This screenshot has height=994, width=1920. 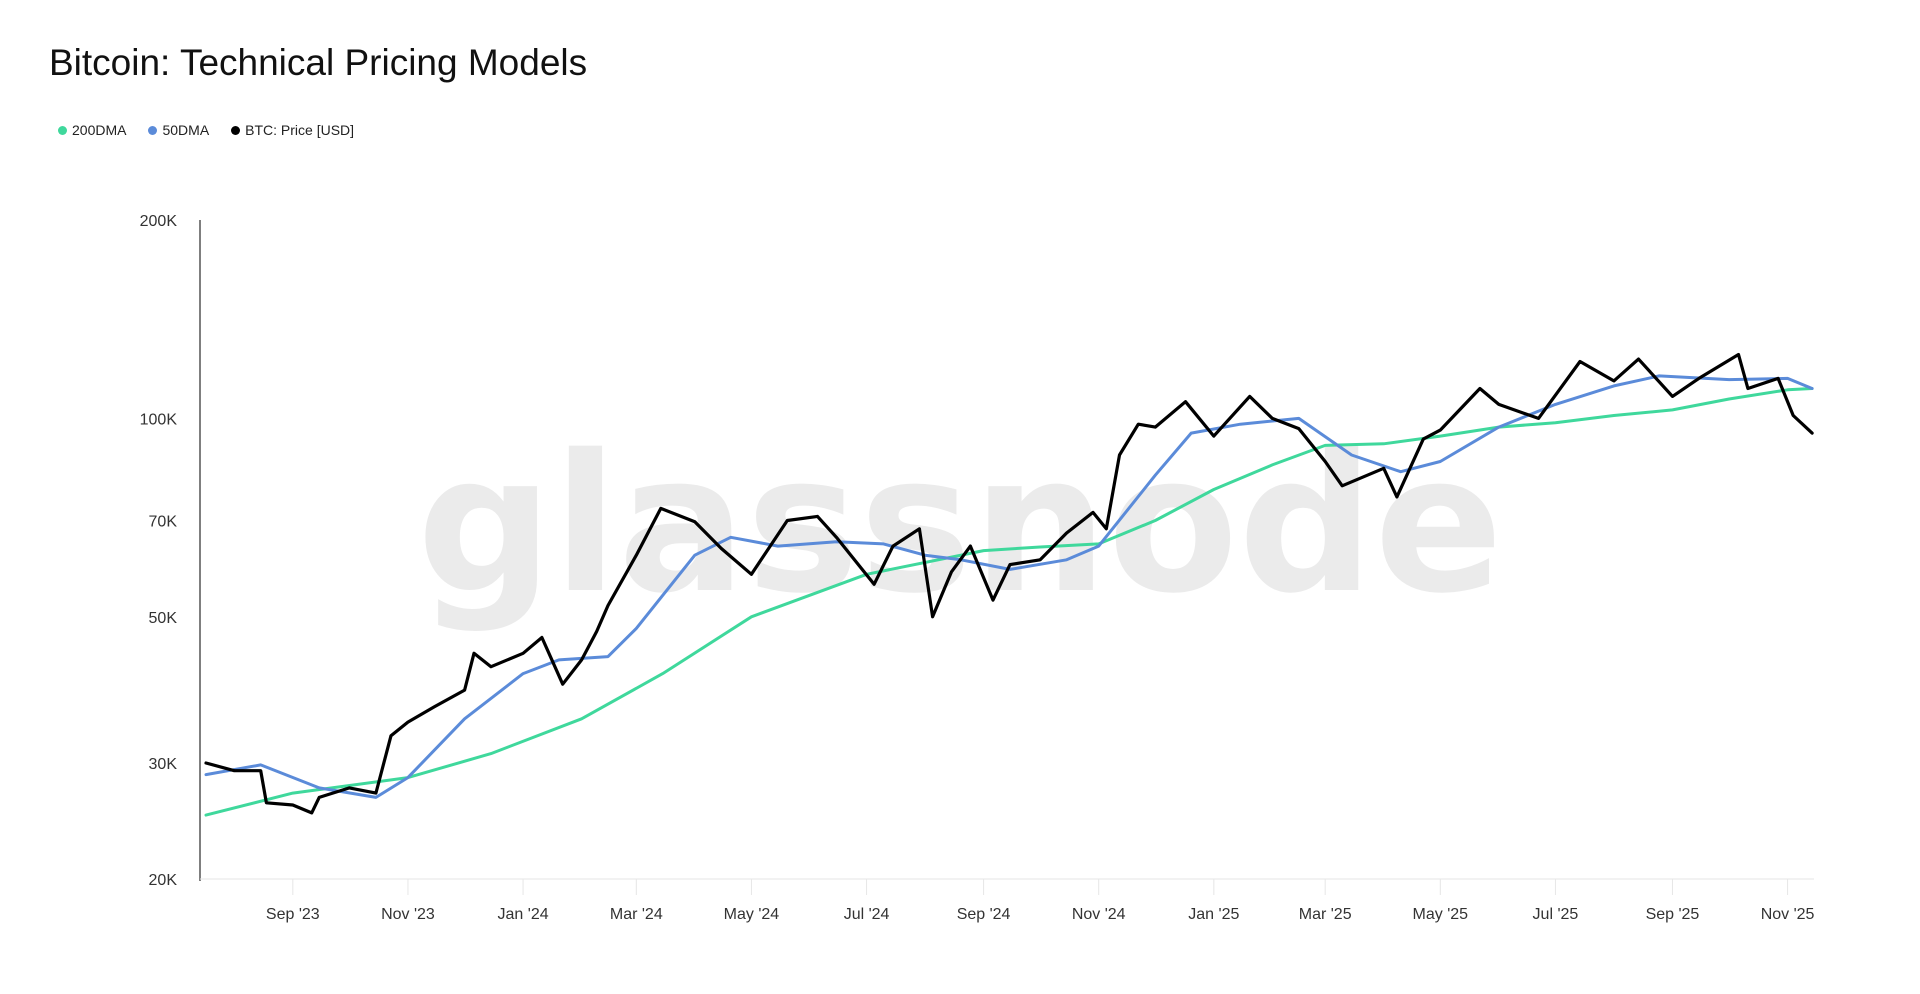 I want to click on x-tick-label: Nov '25, so click(x=1788, y=914).